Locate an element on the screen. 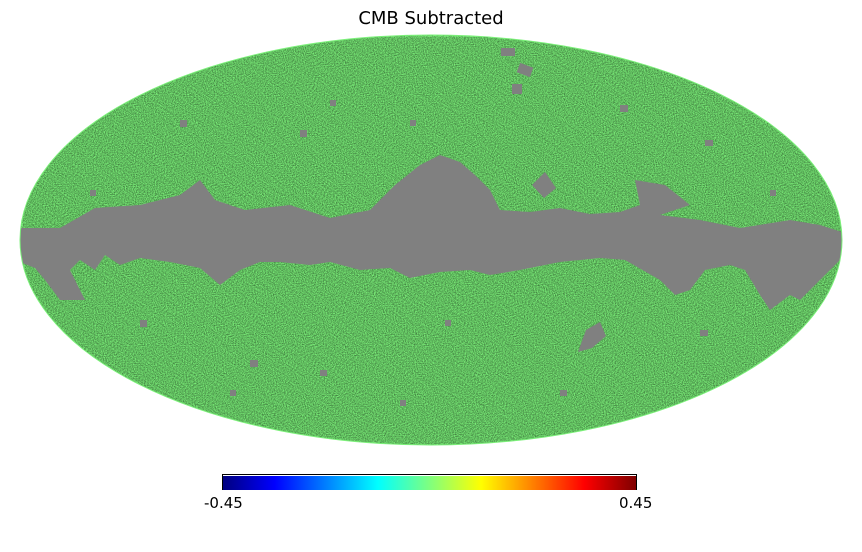 The width and height of the screenshot is (862, 552). map-title: CMB Subtracted is located at coordinates (431, 18).